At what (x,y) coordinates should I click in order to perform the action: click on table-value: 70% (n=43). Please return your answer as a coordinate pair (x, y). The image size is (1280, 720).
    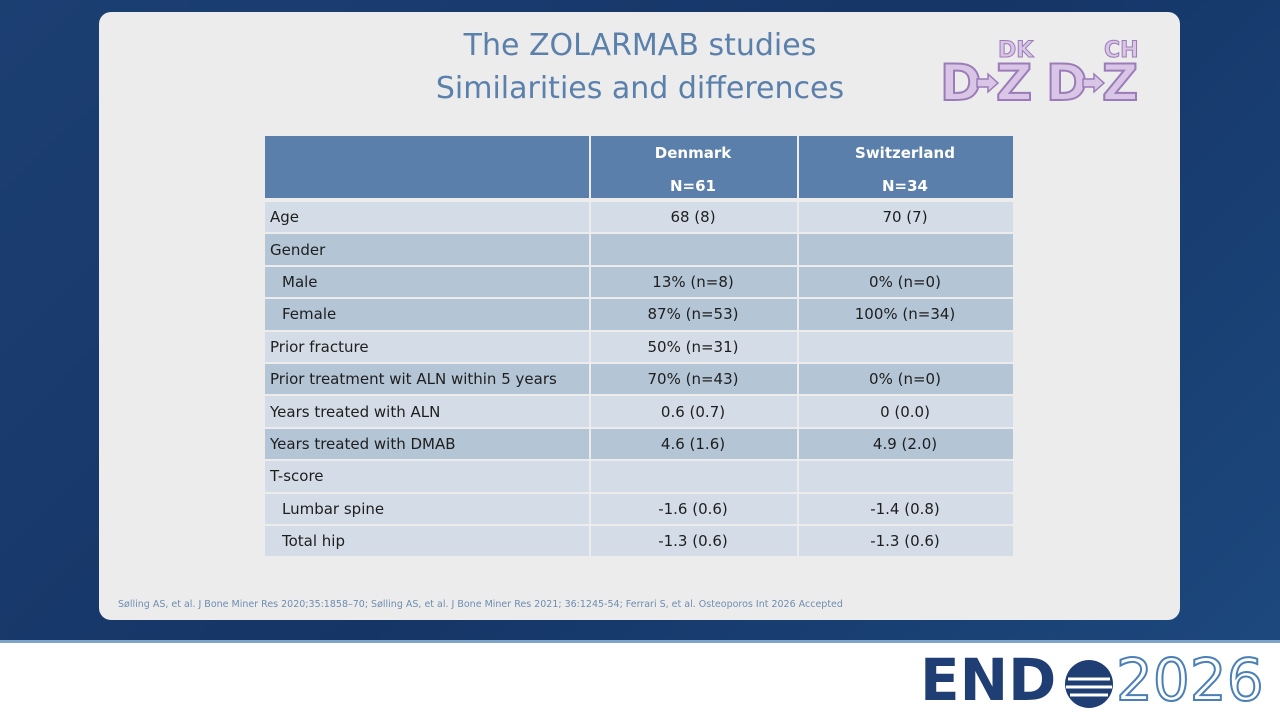
    Looking at the image, I should click on (693, 379).